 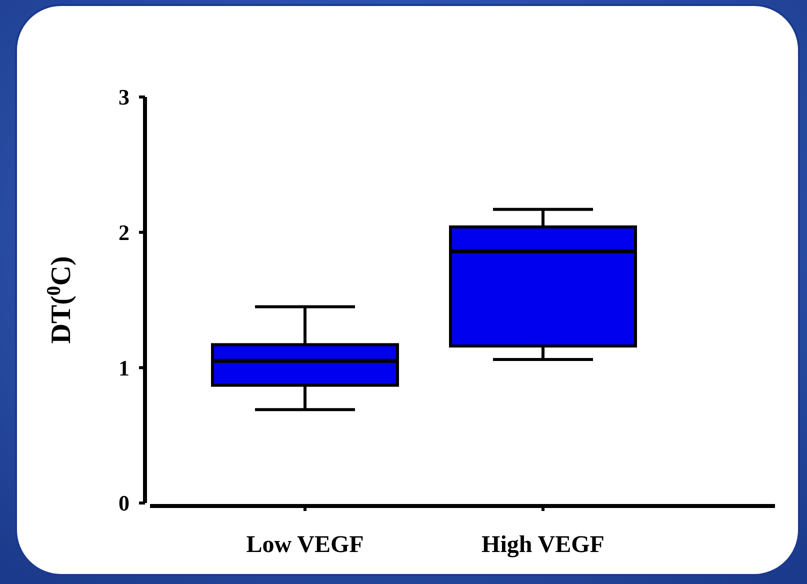 What do you see at coordinates (305, 545) in the screenshot?
I see `x-tick-label: Low VEGF` at bounding box center [305, 545].